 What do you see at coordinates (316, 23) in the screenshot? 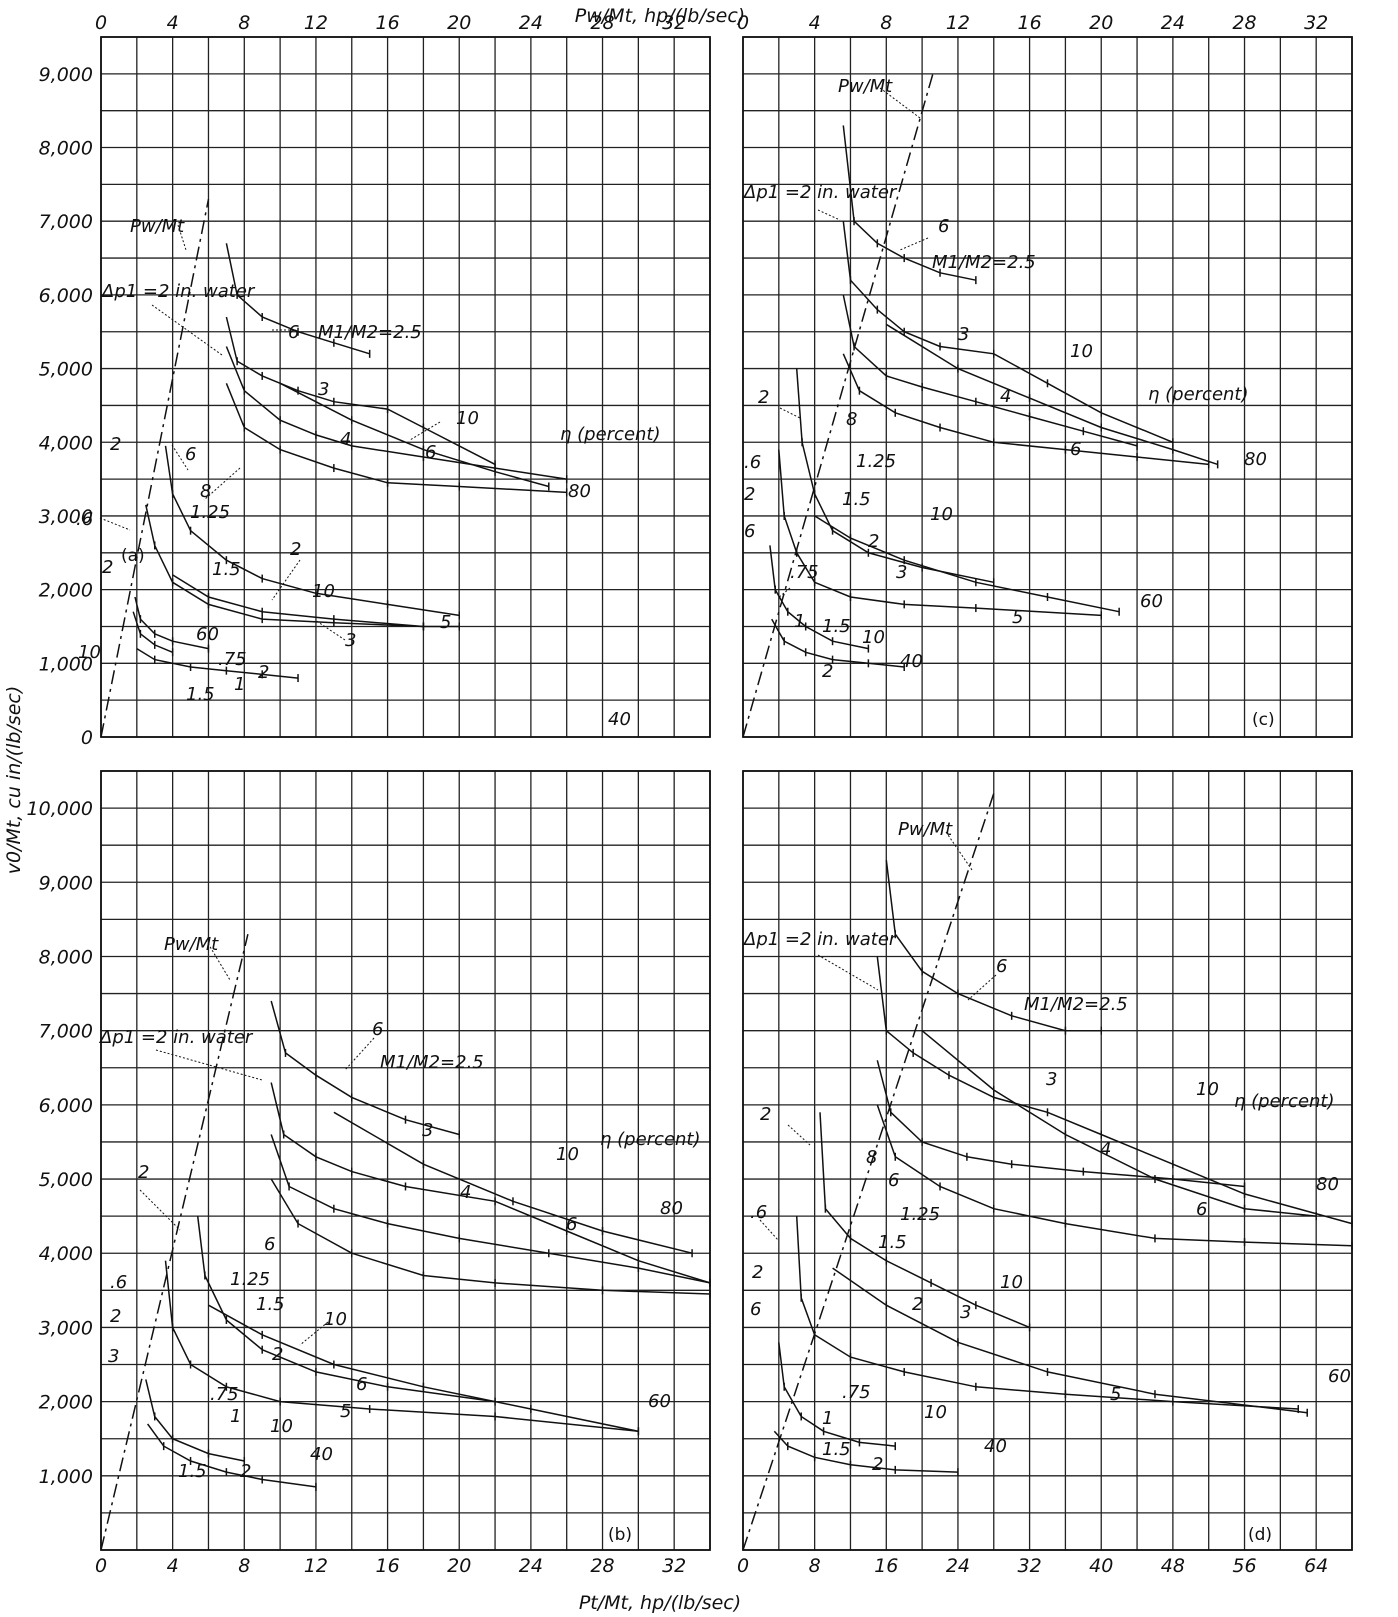
I see `x-tick-label: 12` at bounding box center [316, 23].